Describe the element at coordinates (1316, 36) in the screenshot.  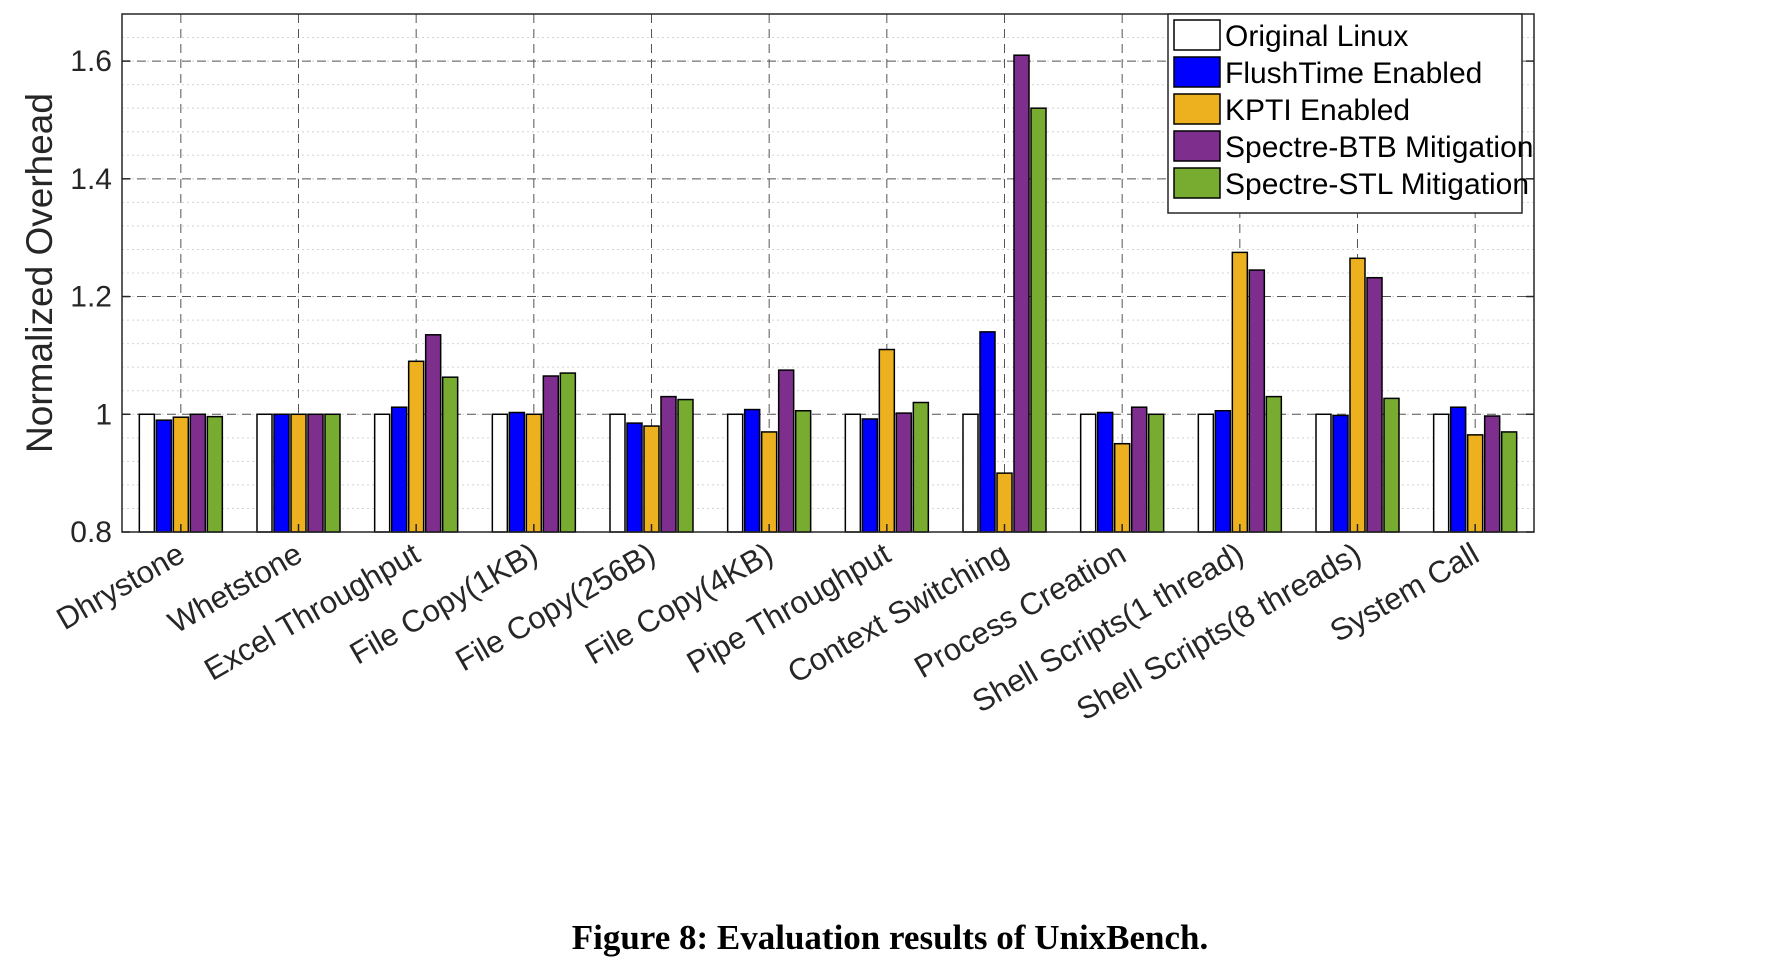
I see `legend-entry: Original Linux` at that location.